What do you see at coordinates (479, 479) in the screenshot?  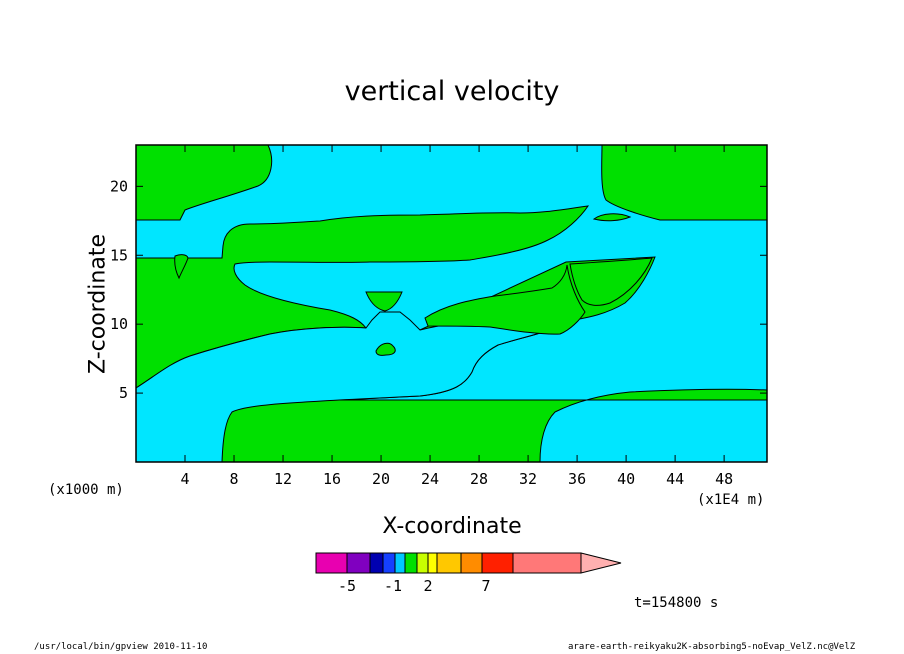 I see `x-tick-label: 28` at bounding box center [479, 479].